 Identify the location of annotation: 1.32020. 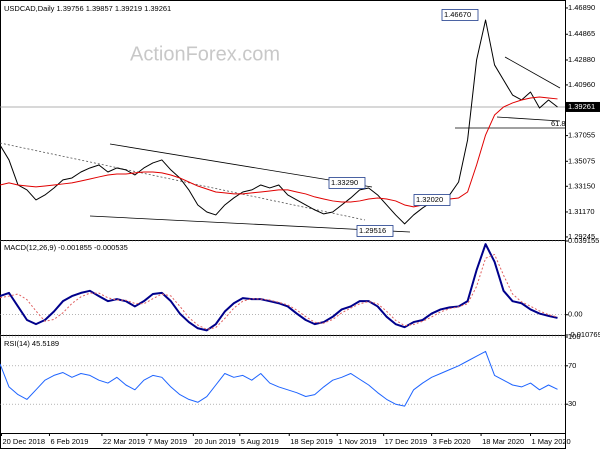
(429, 199).